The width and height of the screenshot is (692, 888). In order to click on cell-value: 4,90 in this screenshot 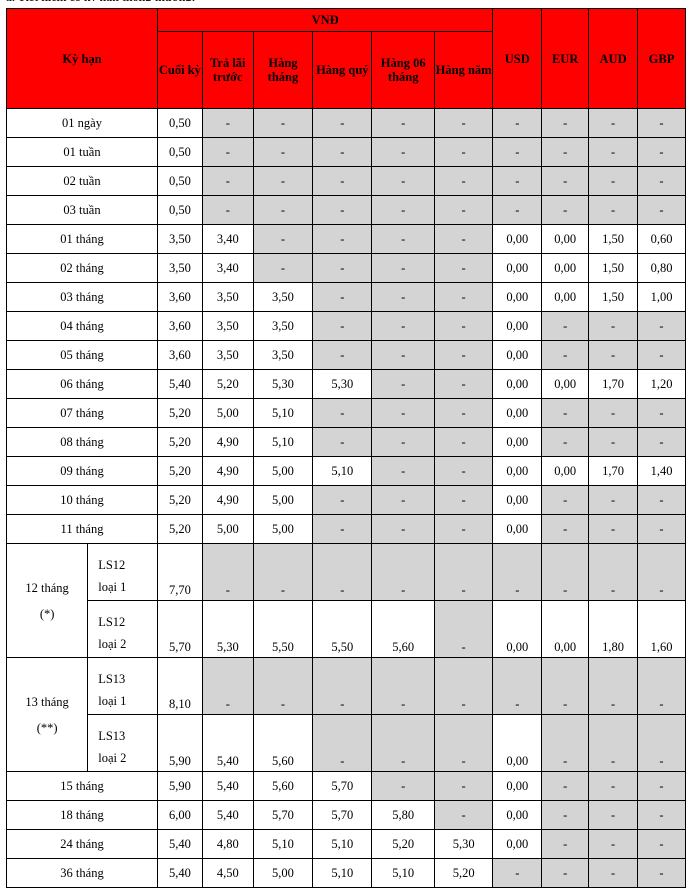, I will do `click(227, 471)`.